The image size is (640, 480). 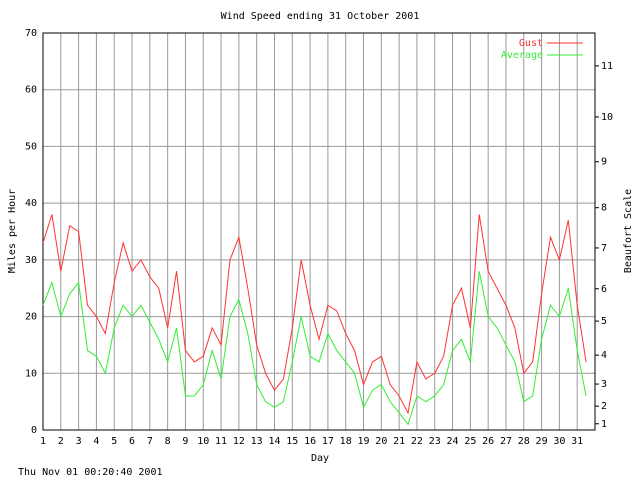 What do you see at coordinates (96, 441) in the screenshot?
I see `x-tick-label: 4` at bounding box center [96, 441].